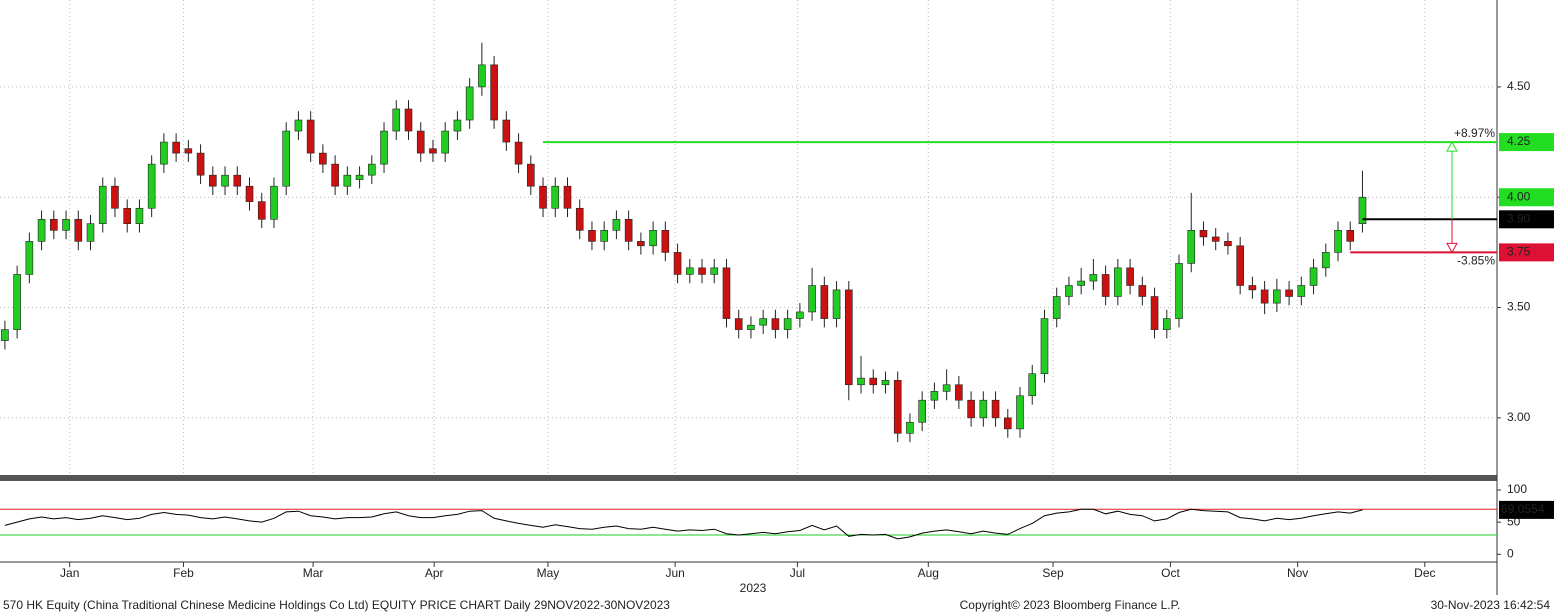 The image size is (1554, 615). Describe the element at coordinates (1053, 573) in the screenshot. I see `x-tick-label: Sep` at that location.